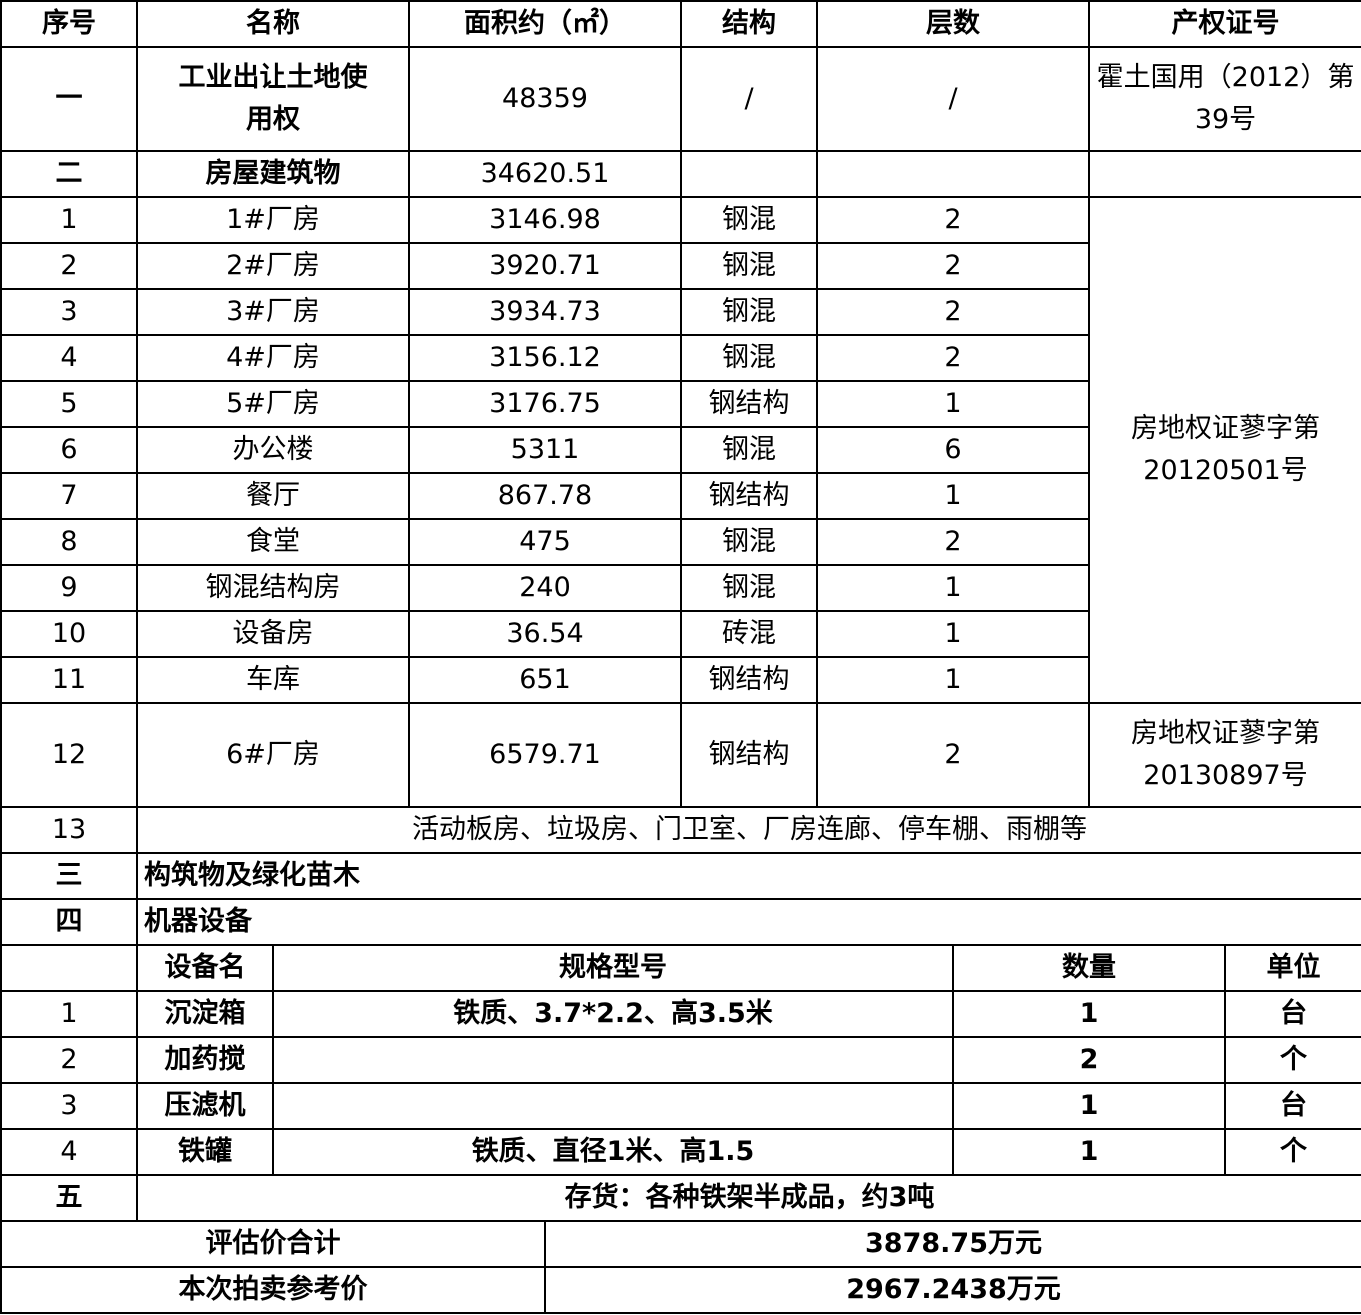  What do you see at coordinates (69, 542) in the screenshot?
I see `building-seq: 8` at bounding box center [69, 542].